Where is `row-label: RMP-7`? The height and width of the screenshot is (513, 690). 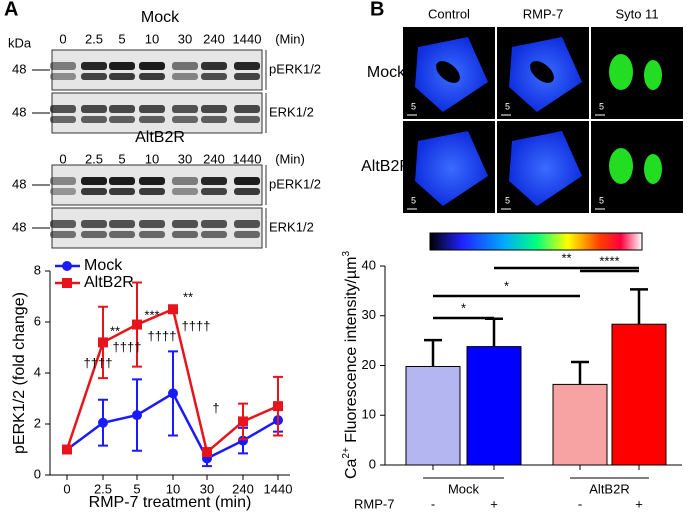
row-label: RMP-7 is located at coordinates (374, 503).